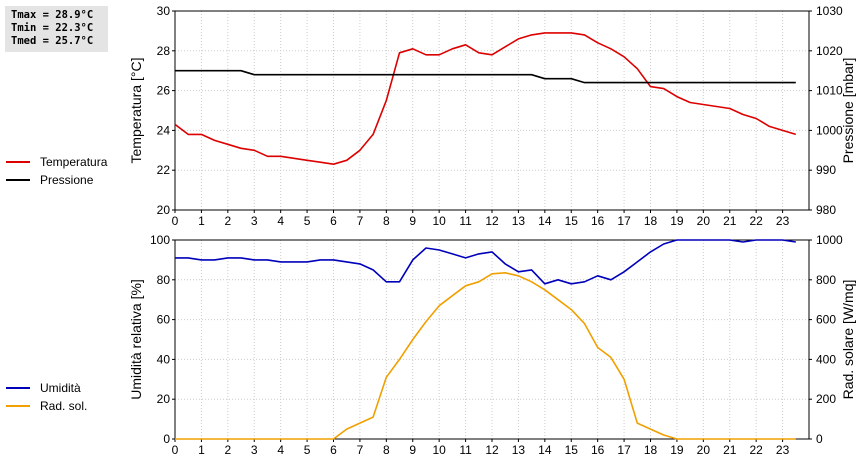 This screenshot has width=860, height=460. I want to click on stat-tmed: Tmed = 25.7°C, so click(52, 41).